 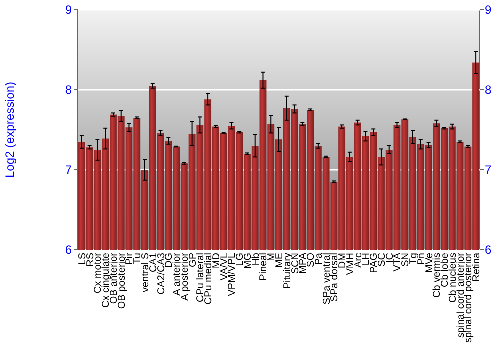 I want to click on y-tick-label: 7, so click(x=68, y=170).